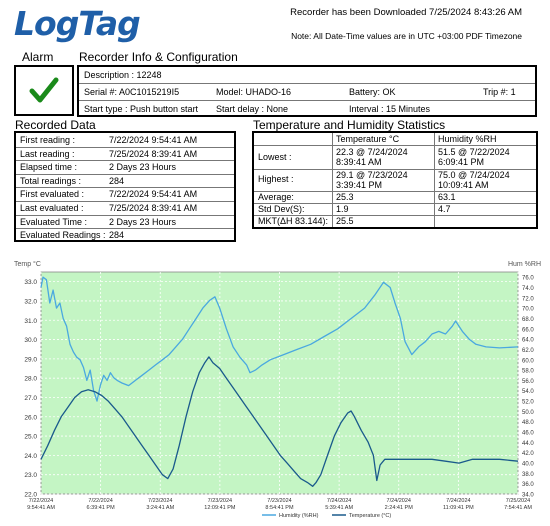 Image resolution: width=550 pixels, height=526 pixels. I want to click on legend-label: Humidity (%RH), so click(299, 516).